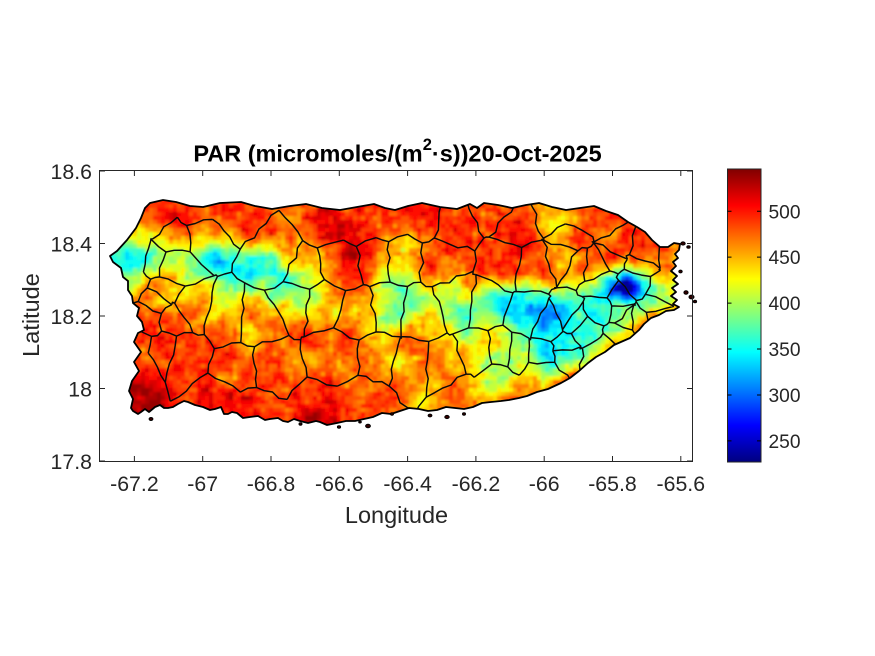 Image resolution: width=875 pixels, height=656 pixels. What do you see at coordinates (72, 245) in the screenshot?
I see `svg-text: 18.4` at bounding box center [72, 245].